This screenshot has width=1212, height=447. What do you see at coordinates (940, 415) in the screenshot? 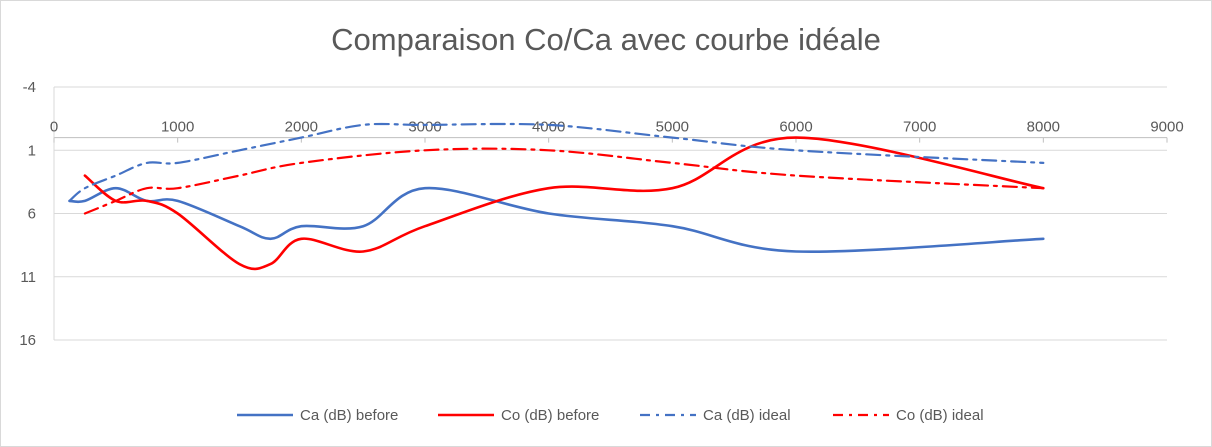
I see `legend-label: Co (dB) ideal` at bounding box center [940, 415].